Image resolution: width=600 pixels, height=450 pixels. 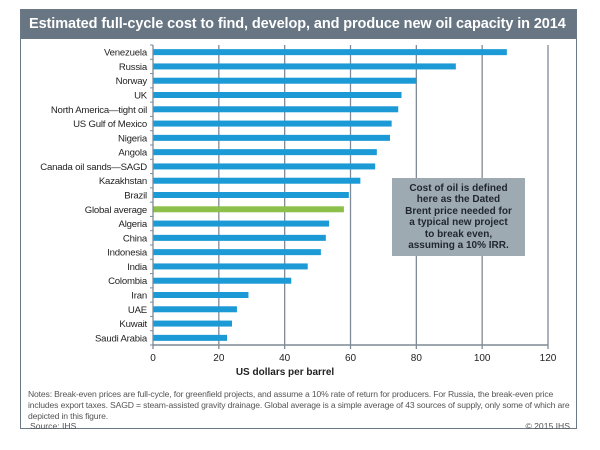 What do you see at coordinates (285, 358) in the screenshot?
I see `x-tick-label: 40` at bounding box center [285, 358].